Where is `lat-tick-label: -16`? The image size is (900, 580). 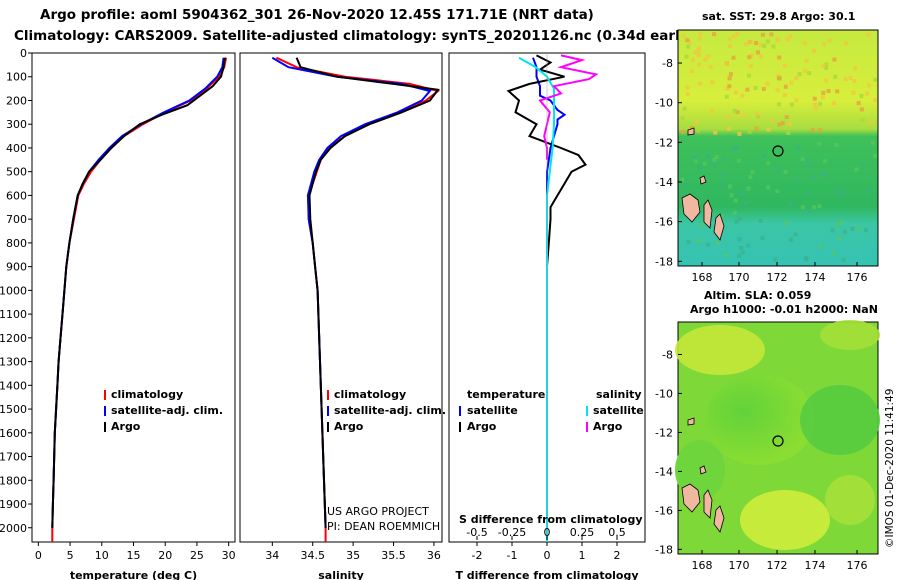
lat-tick-label: -16 is located at coordinates (664, 510).